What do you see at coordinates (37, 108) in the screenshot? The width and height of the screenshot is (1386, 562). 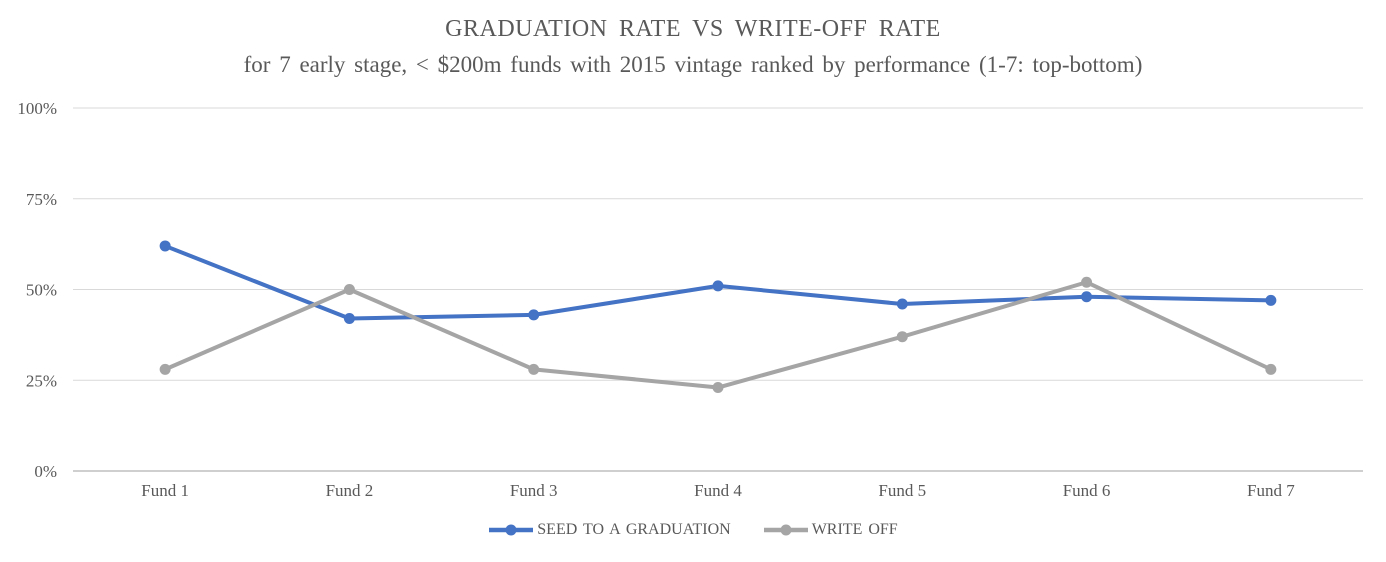 I see `y-tick-label: 100%` at bounding box center [37, 108].